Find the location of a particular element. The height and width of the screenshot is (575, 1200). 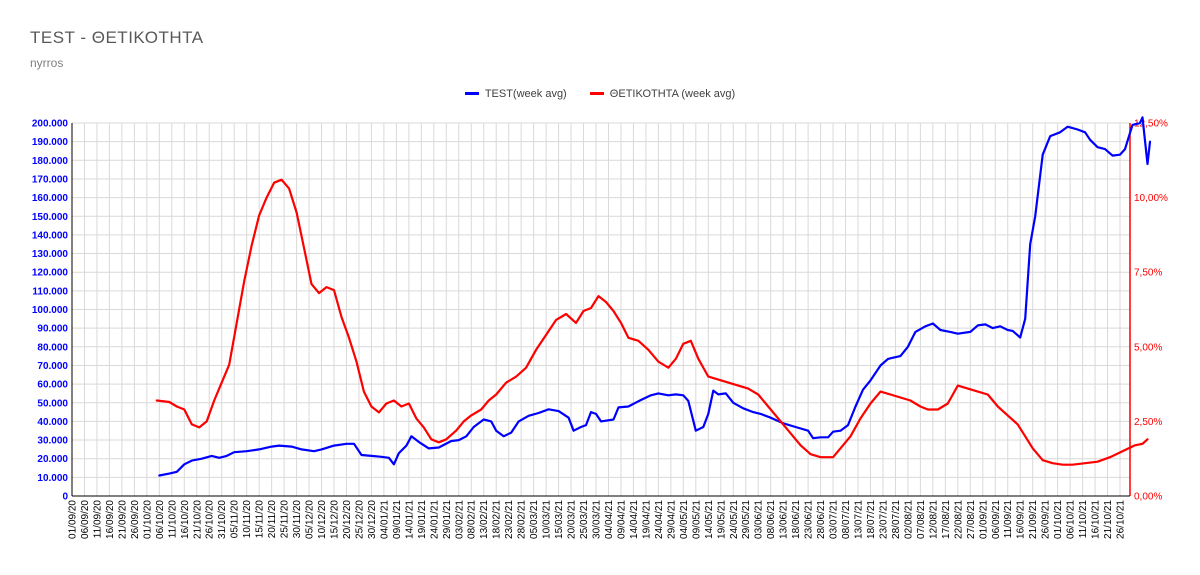

legend-label-test: TEST(week avg) is located at coordinates (525, 93).